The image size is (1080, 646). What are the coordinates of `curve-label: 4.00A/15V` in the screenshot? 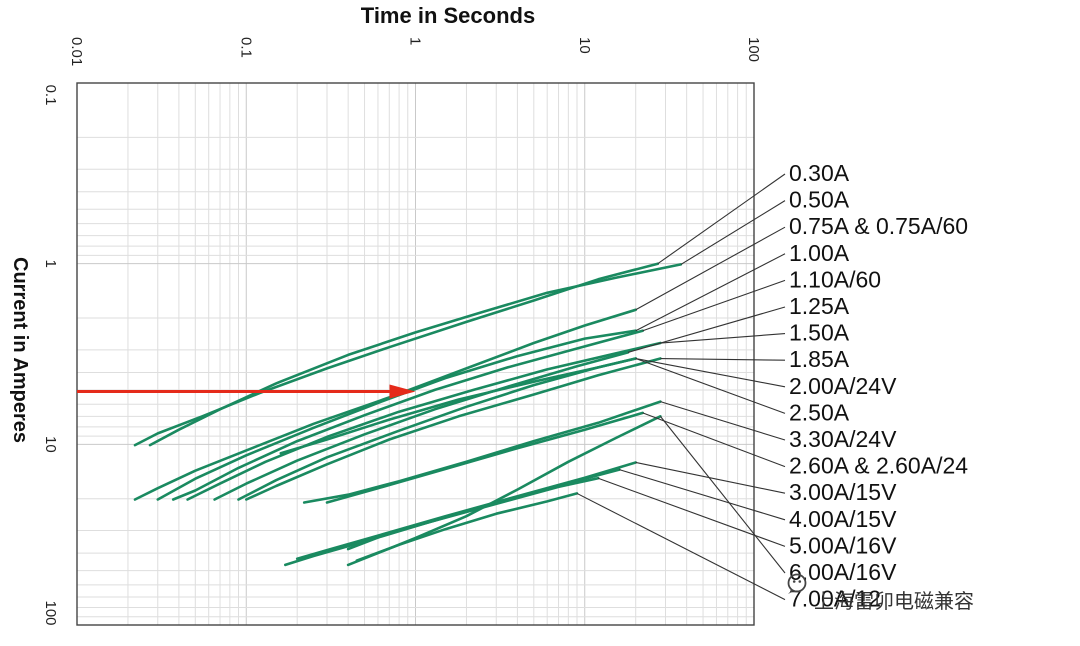 It's located at (843, 519).